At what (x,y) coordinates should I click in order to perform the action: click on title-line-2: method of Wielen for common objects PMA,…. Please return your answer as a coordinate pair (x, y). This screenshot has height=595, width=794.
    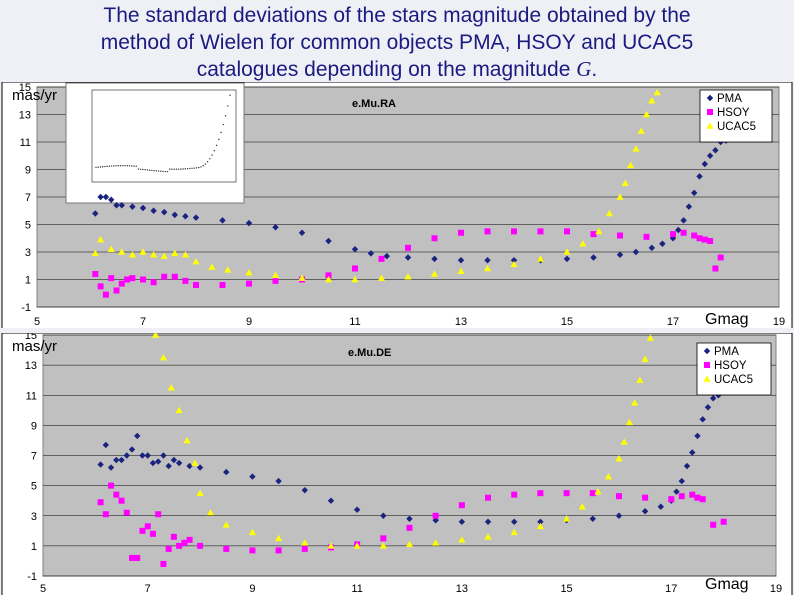
    Looking at the image, I should click on (397, 42).